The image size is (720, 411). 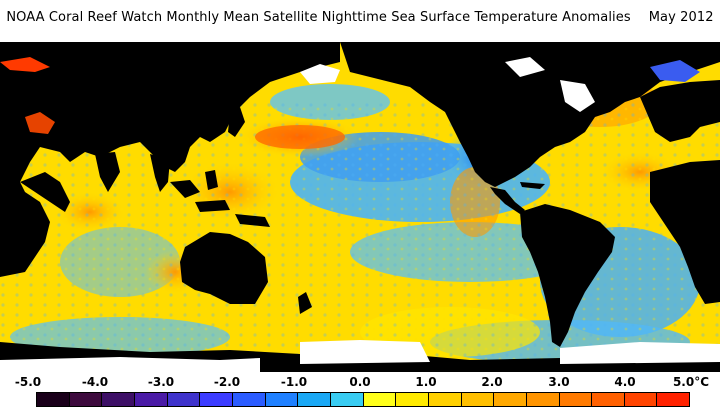 I want to click on tick-label: -1.0, so click(x=294, y=382).